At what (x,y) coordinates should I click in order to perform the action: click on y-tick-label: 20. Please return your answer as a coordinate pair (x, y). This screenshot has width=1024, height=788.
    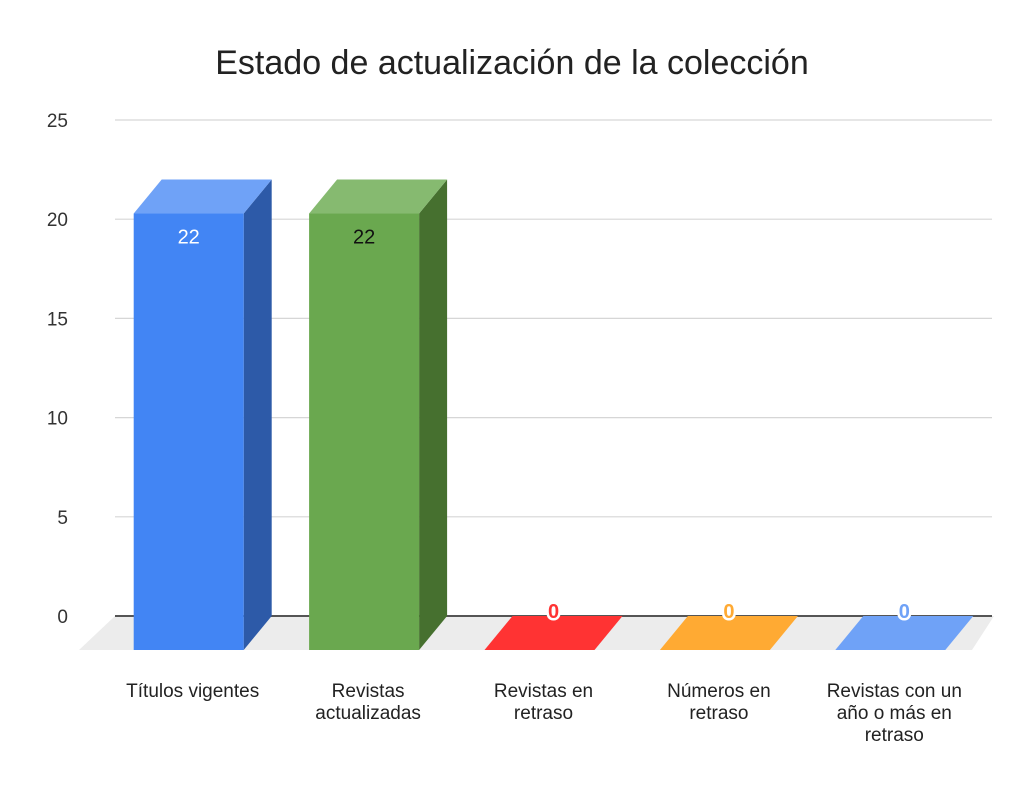
    Looking at the image, I should click on (57, 220).